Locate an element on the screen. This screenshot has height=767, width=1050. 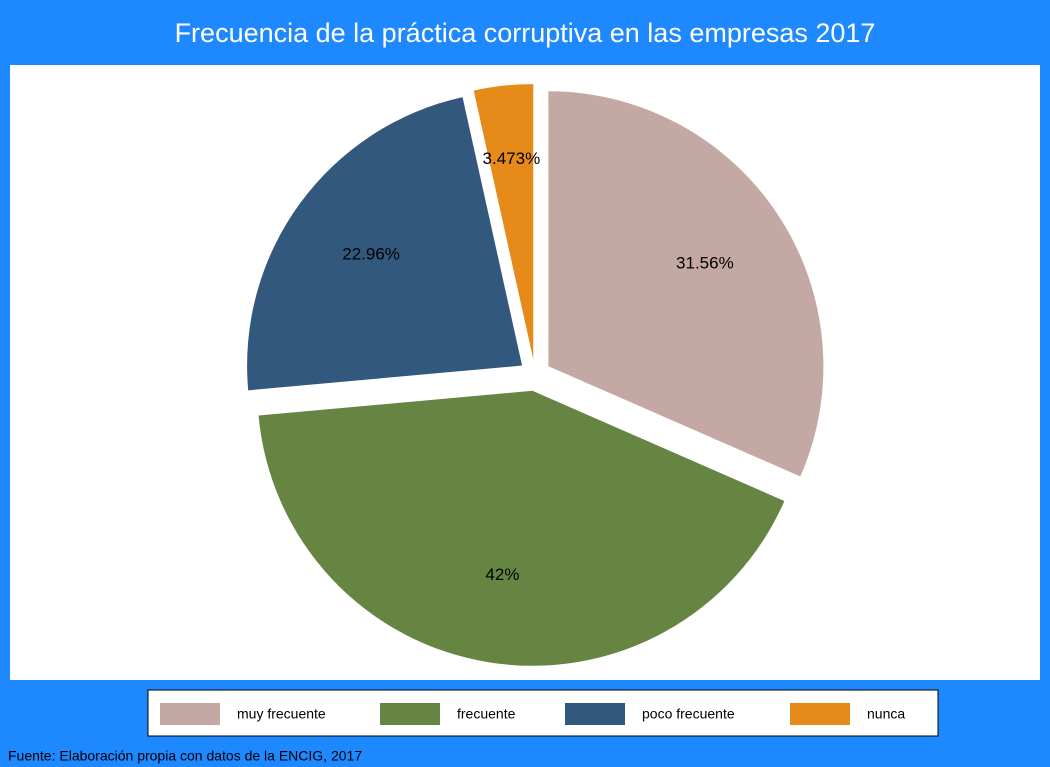
legend-label: frecuente is located at coordinates (486, 714).